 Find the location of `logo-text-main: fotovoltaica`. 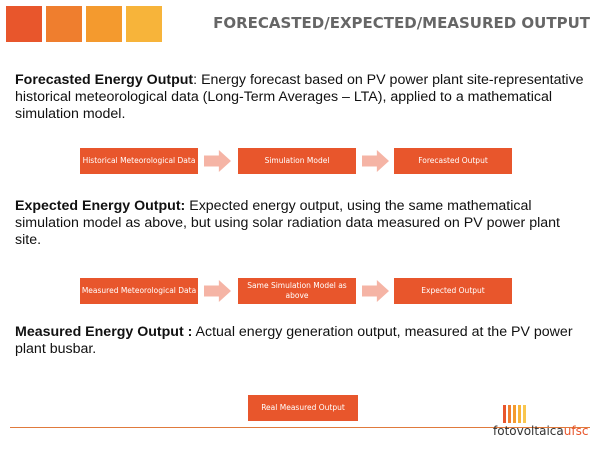

logo-text-main: fotovoltaica is located at coordinates (528, 431).